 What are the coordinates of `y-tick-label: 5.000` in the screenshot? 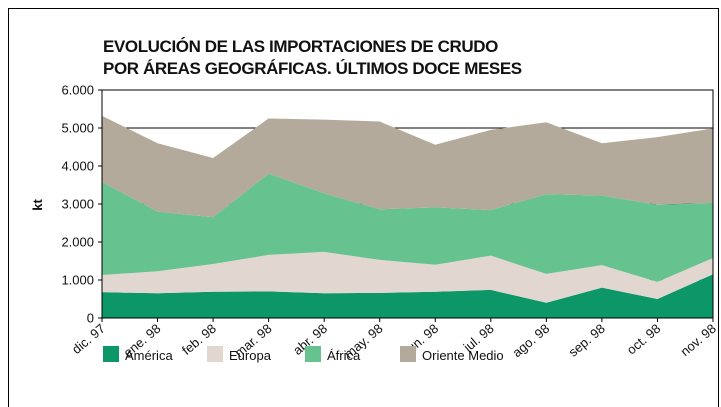 It's located at (77, 128).